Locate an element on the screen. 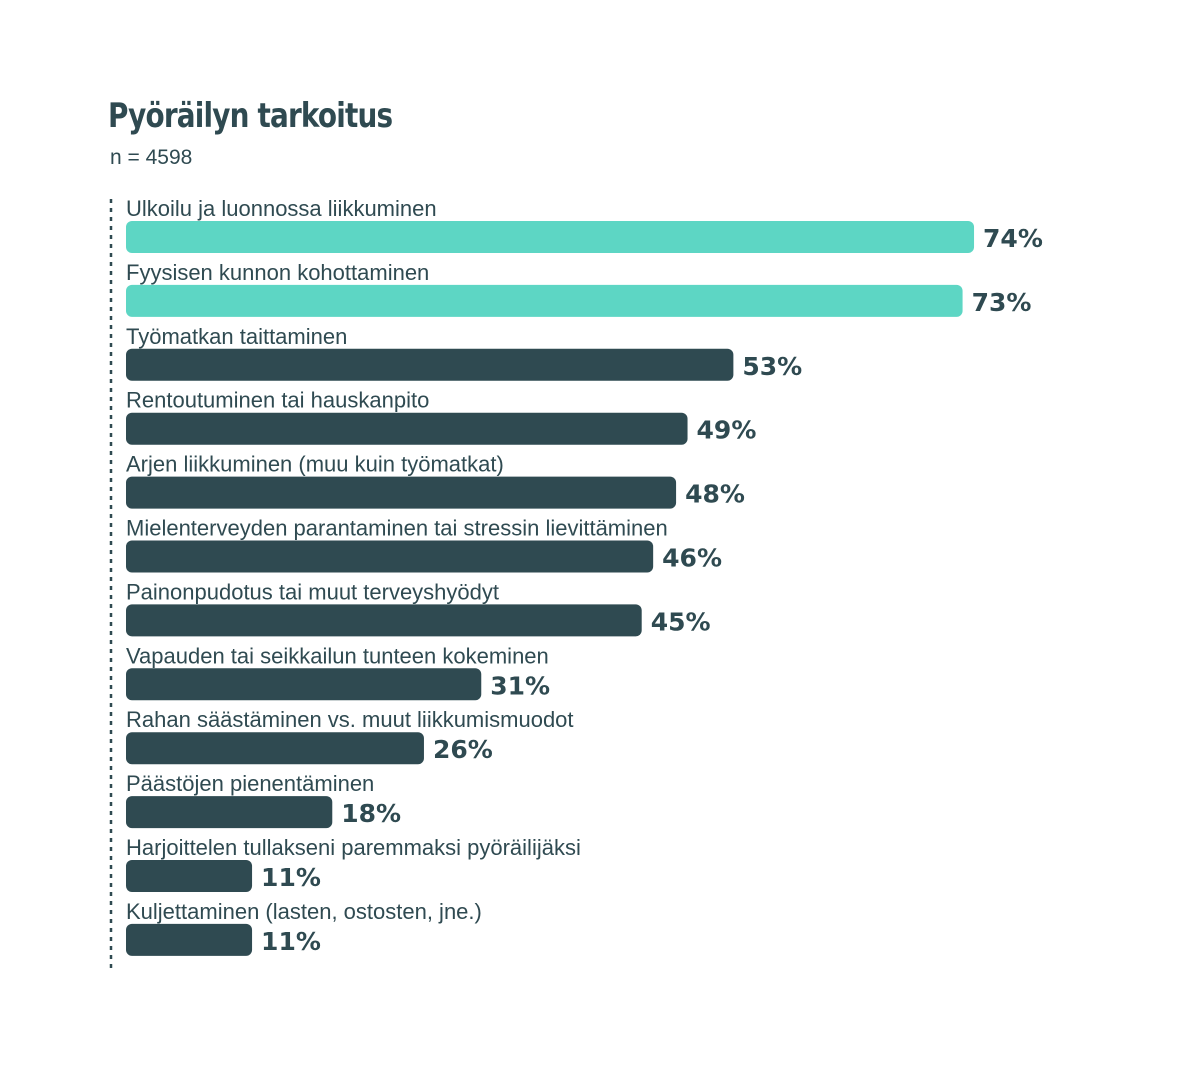 The image size is (1200, 1067). value-label: 18% is located at coordinates (371, 813).